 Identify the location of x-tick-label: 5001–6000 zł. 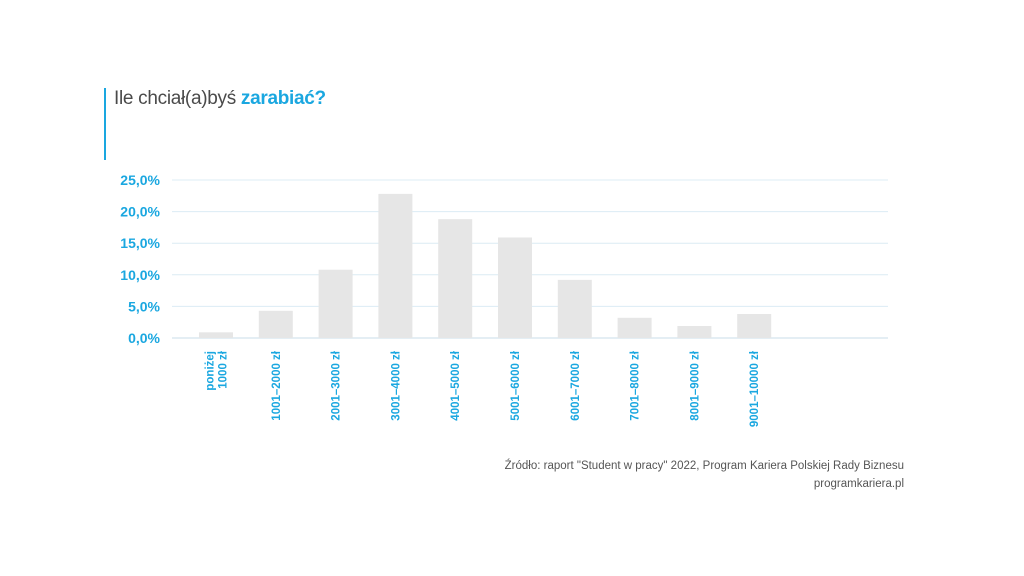
(516, 385).